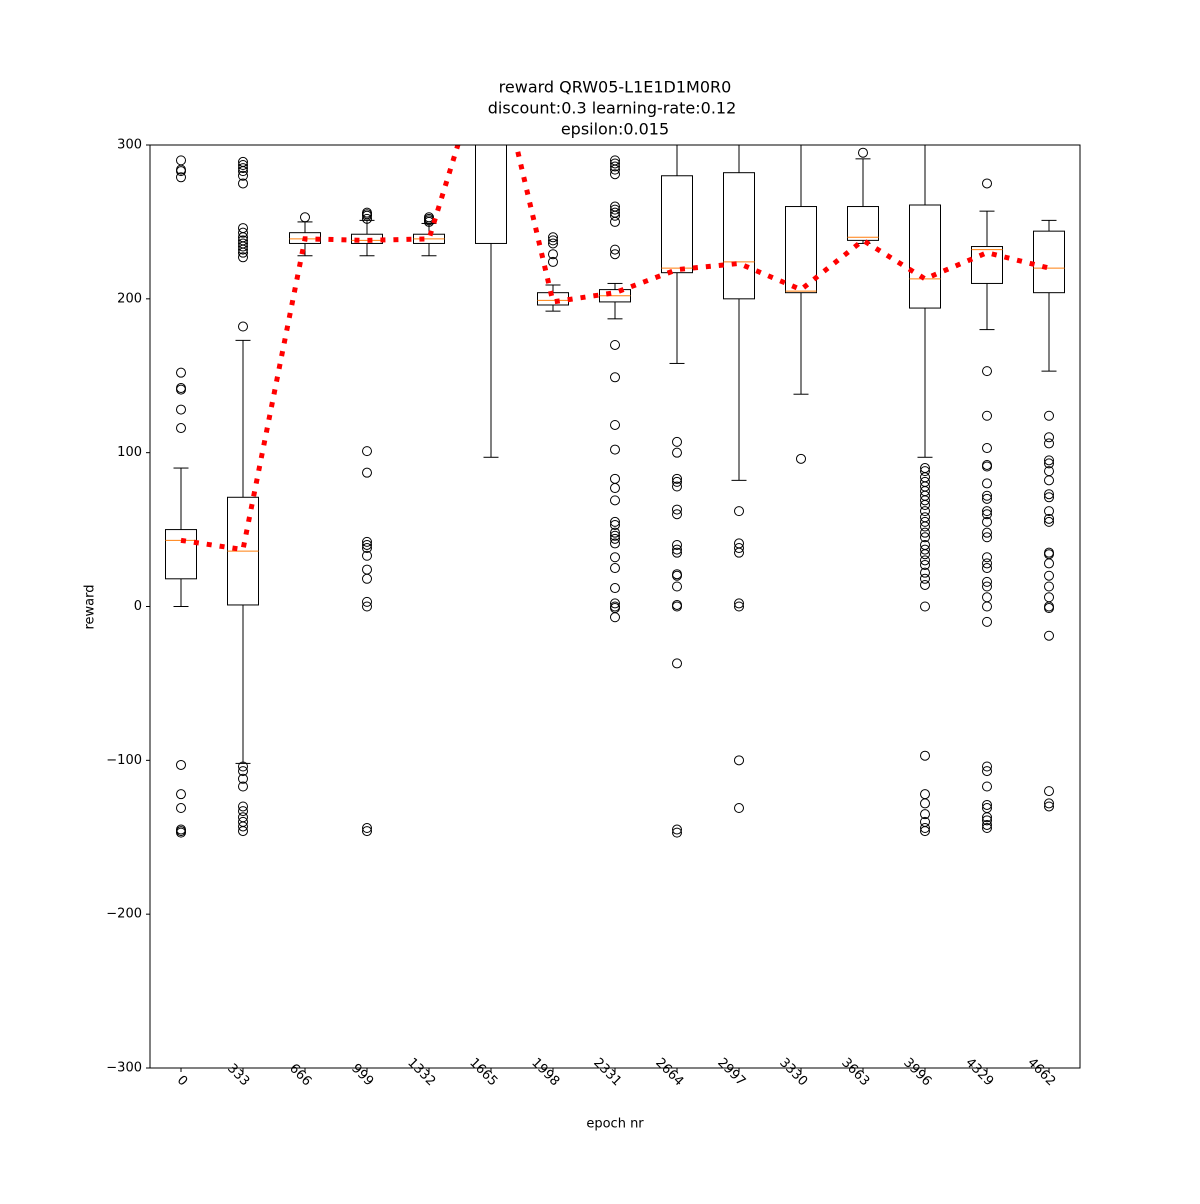 The image size is (1200, 1204). Describe the element at coordinates (612, 108) in the screenshot. I see `chart-subtitle: discount:0.3 learning-rate:0.12` at that location.